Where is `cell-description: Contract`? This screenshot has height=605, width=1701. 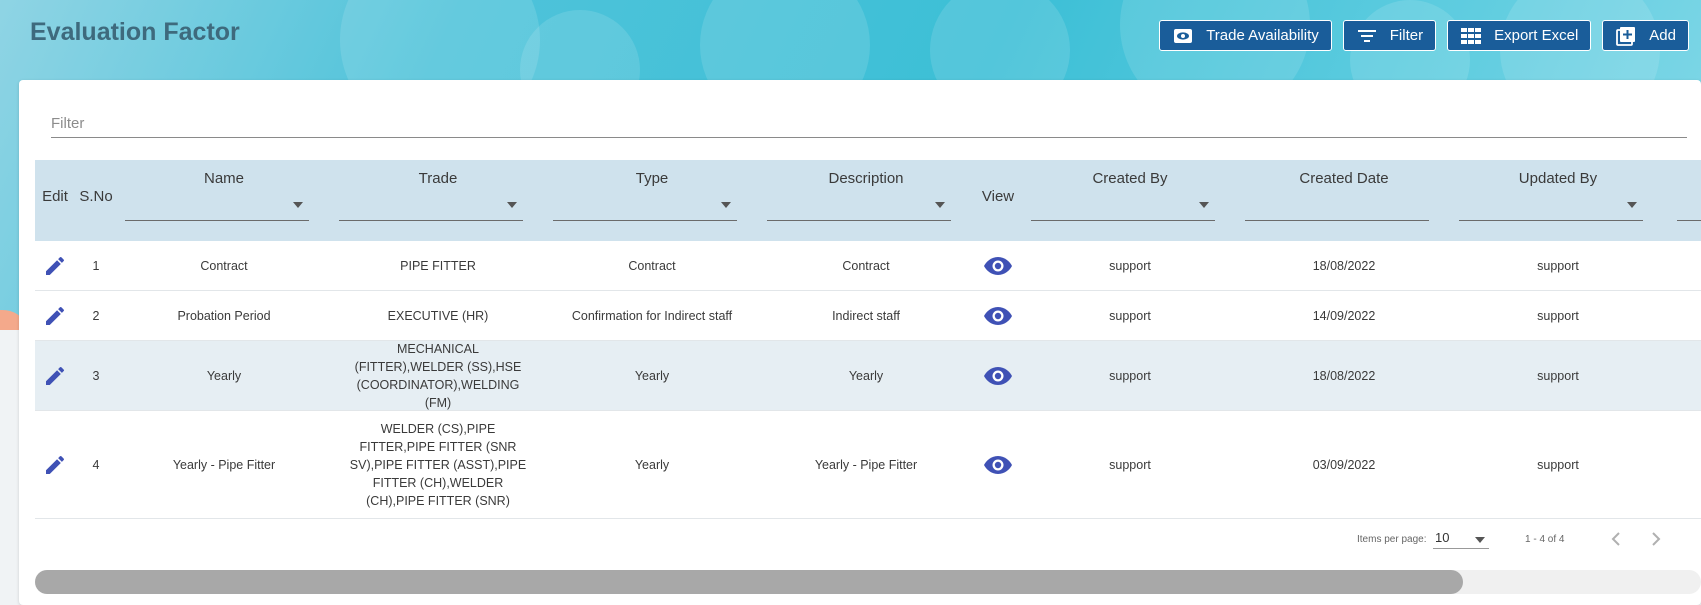 cell-description: Contract is located at coordinates (866, 265).